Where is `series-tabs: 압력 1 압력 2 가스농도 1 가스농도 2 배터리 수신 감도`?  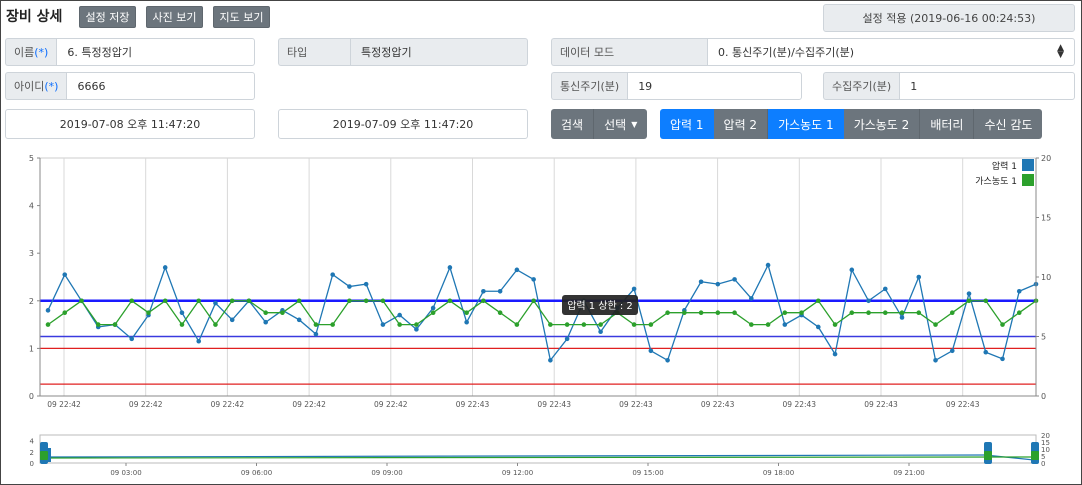
series-tabs: 압력 1 압력 2 가스농도 1 가스농도 2 배터리 수신 감도 is located at coordinates (851, 124).